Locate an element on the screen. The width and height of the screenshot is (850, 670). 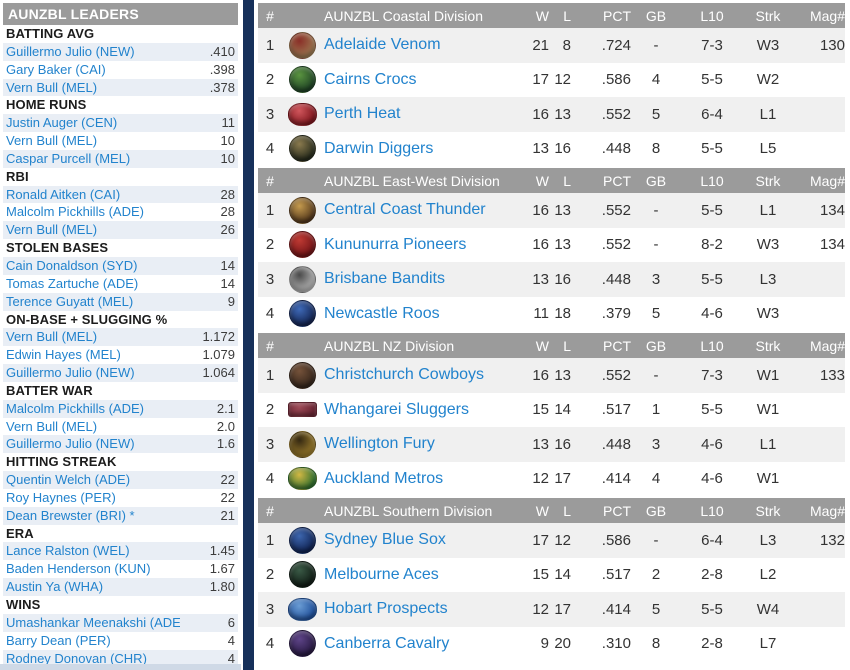
team-link: Hobart Prospects is located at coordinates (386, 609).